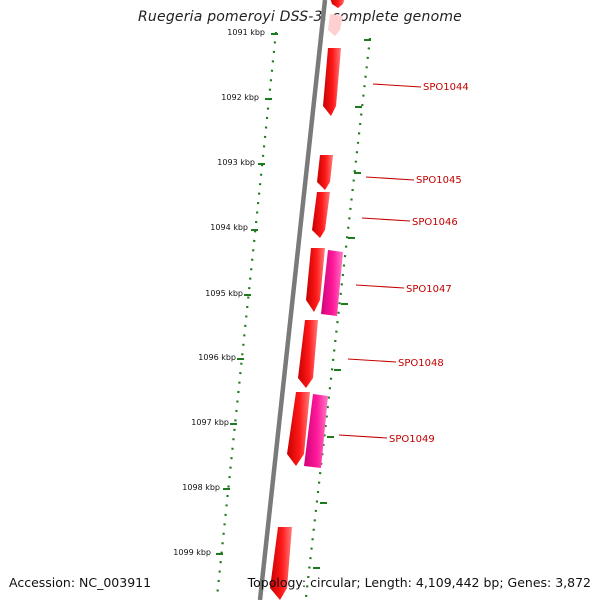 Image resolution: width=600 pixels, height=600 pixels. Describe the element at coordinates (224, 293) in the screenshot. I see `scale-label-1095: 1095 kbp` at that location.